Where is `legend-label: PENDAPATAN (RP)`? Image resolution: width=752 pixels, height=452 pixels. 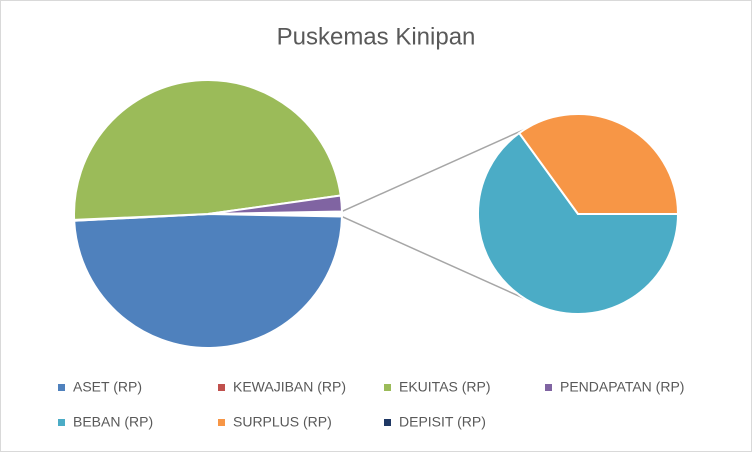
legend-label: PENDAPATAN (RP) is located at coordinates (622, 387).